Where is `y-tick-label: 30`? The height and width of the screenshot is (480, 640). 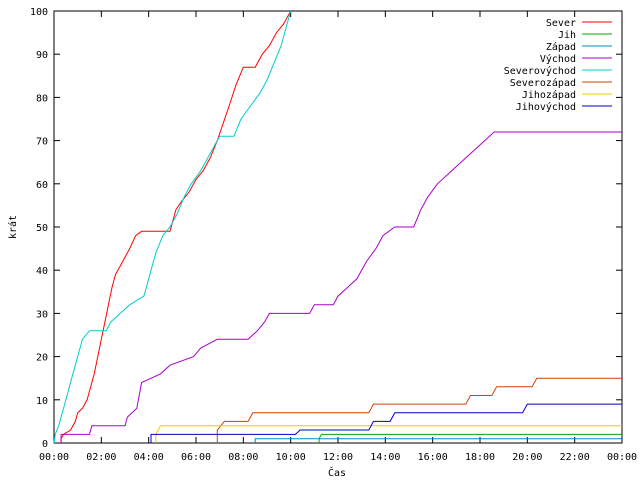 y-tick-label: 30 is located at coordinates (42, 314).